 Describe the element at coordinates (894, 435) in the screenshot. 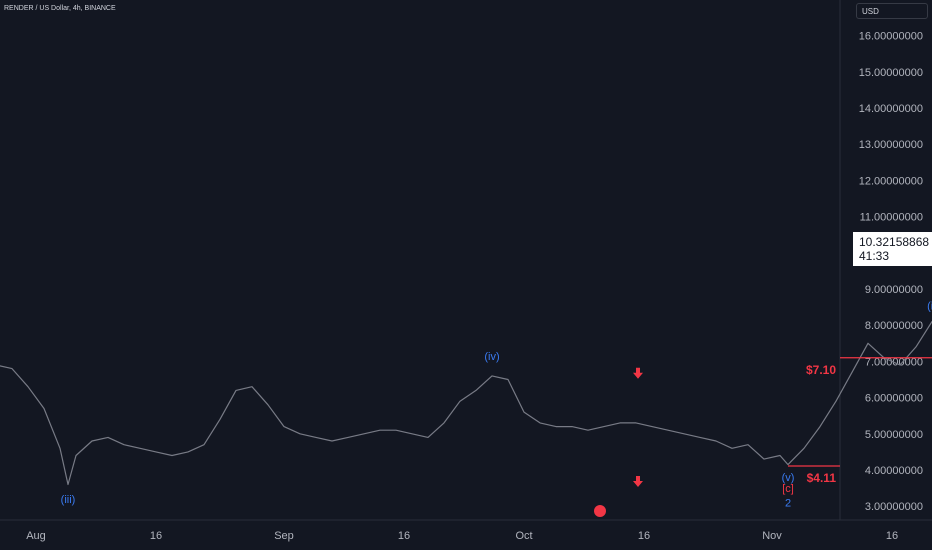

I see `y-tick-label: 5.00000000` at that location.